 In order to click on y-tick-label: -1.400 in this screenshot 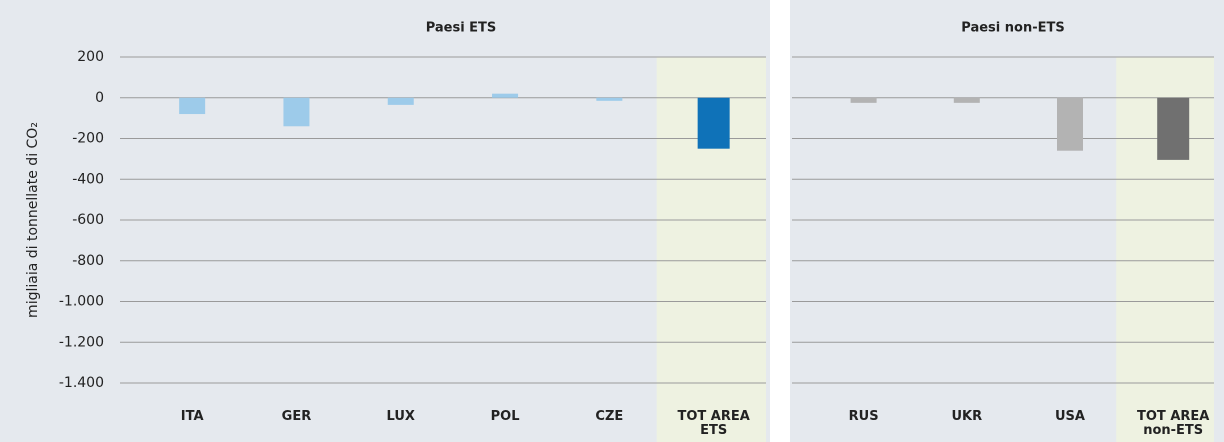, I will do `click(81, 383)`.